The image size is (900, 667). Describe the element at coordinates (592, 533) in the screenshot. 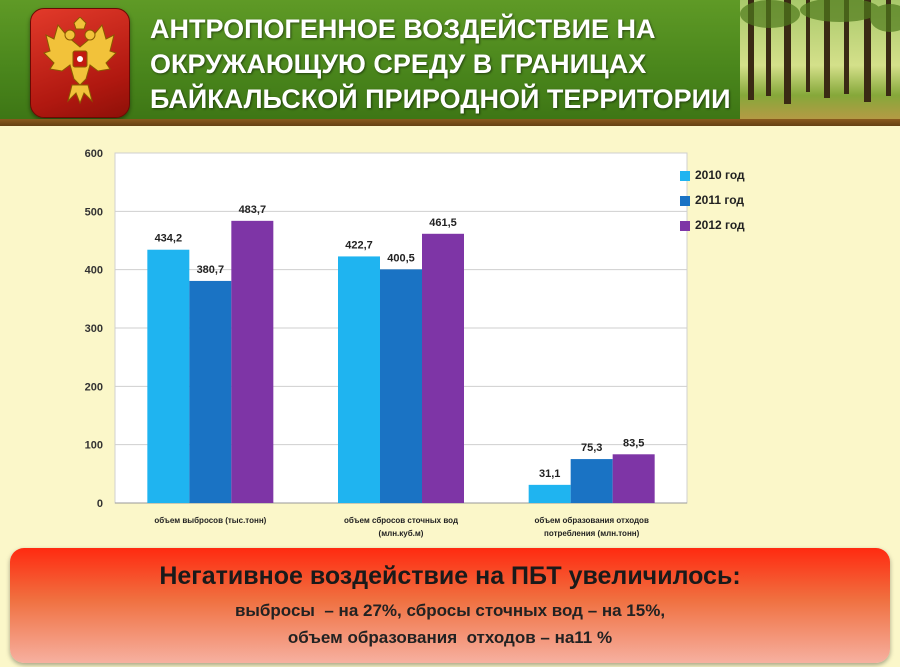

I see `category-label: потребления (млн.тонн)` at that location.